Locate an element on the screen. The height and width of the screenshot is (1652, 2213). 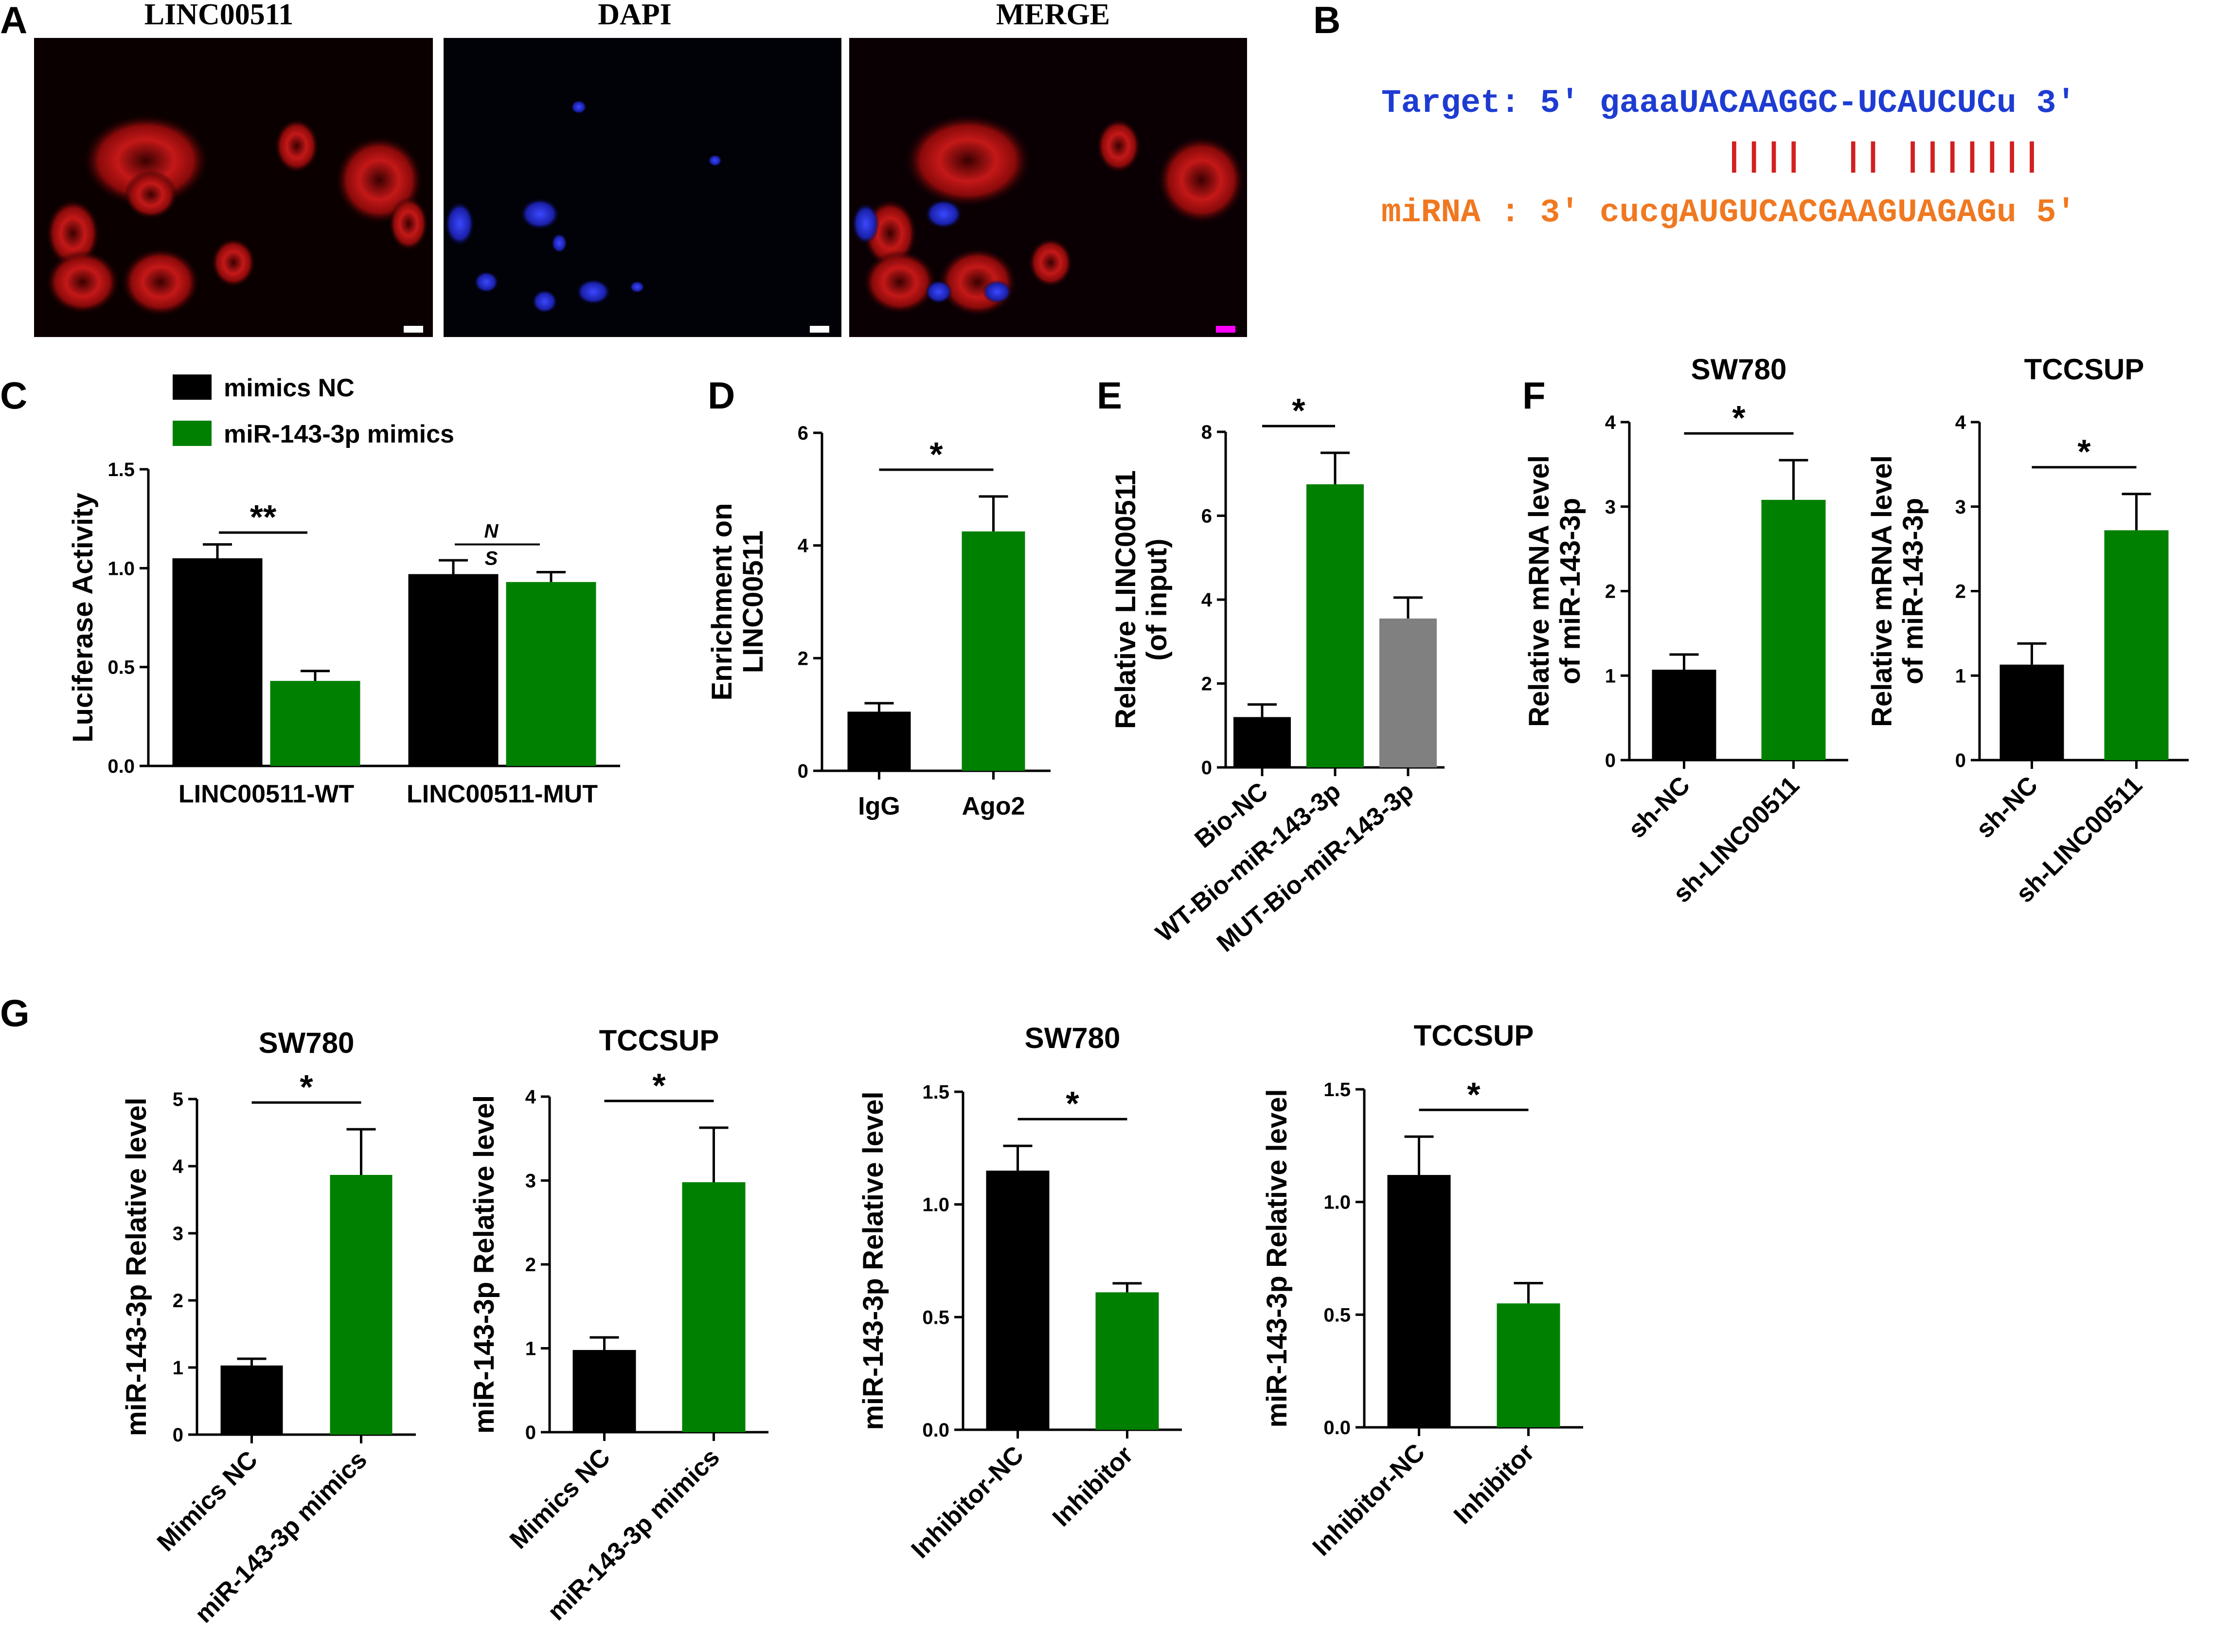
chart-d: 0 2 4 6 Enrichment onLINC00511 IgG Ago2 * is located at coordinates (878, 621).